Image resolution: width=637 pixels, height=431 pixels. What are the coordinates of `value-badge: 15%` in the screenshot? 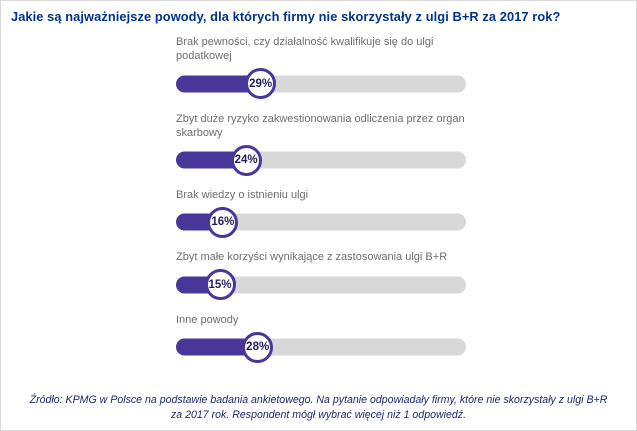 It's located at (220, 285).